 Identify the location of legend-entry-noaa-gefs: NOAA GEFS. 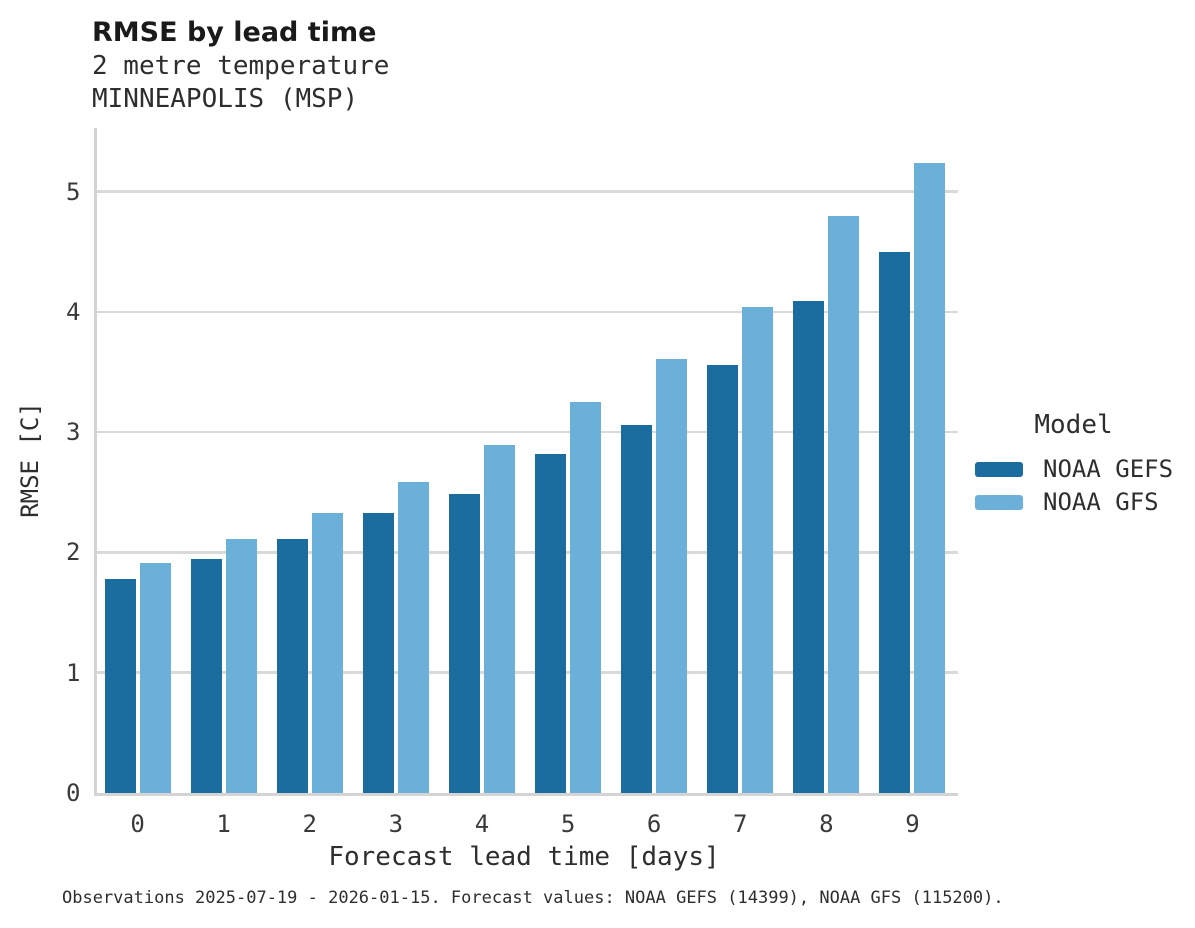
(1073, 469).